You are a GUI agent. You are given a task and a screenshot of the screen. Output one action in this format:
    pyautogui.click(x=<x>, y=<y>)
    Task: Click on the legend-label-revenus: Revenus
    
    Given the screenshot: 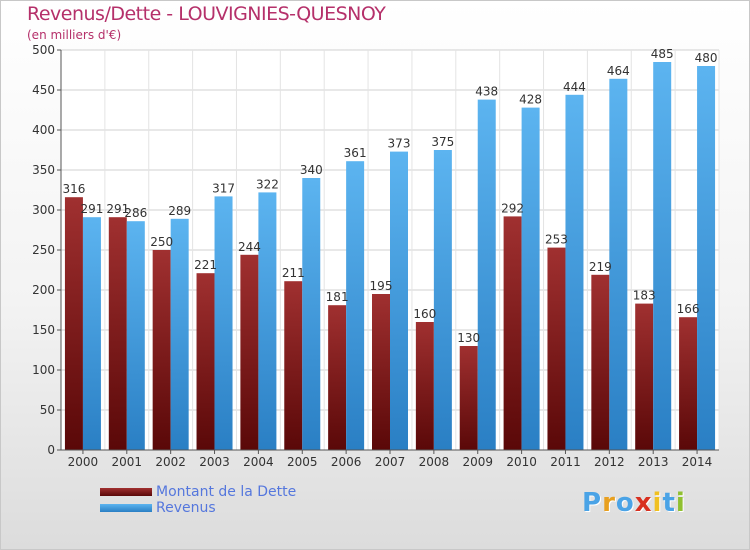 What is the action you would take?
    pyautogui.click(x=186, y=508)
    